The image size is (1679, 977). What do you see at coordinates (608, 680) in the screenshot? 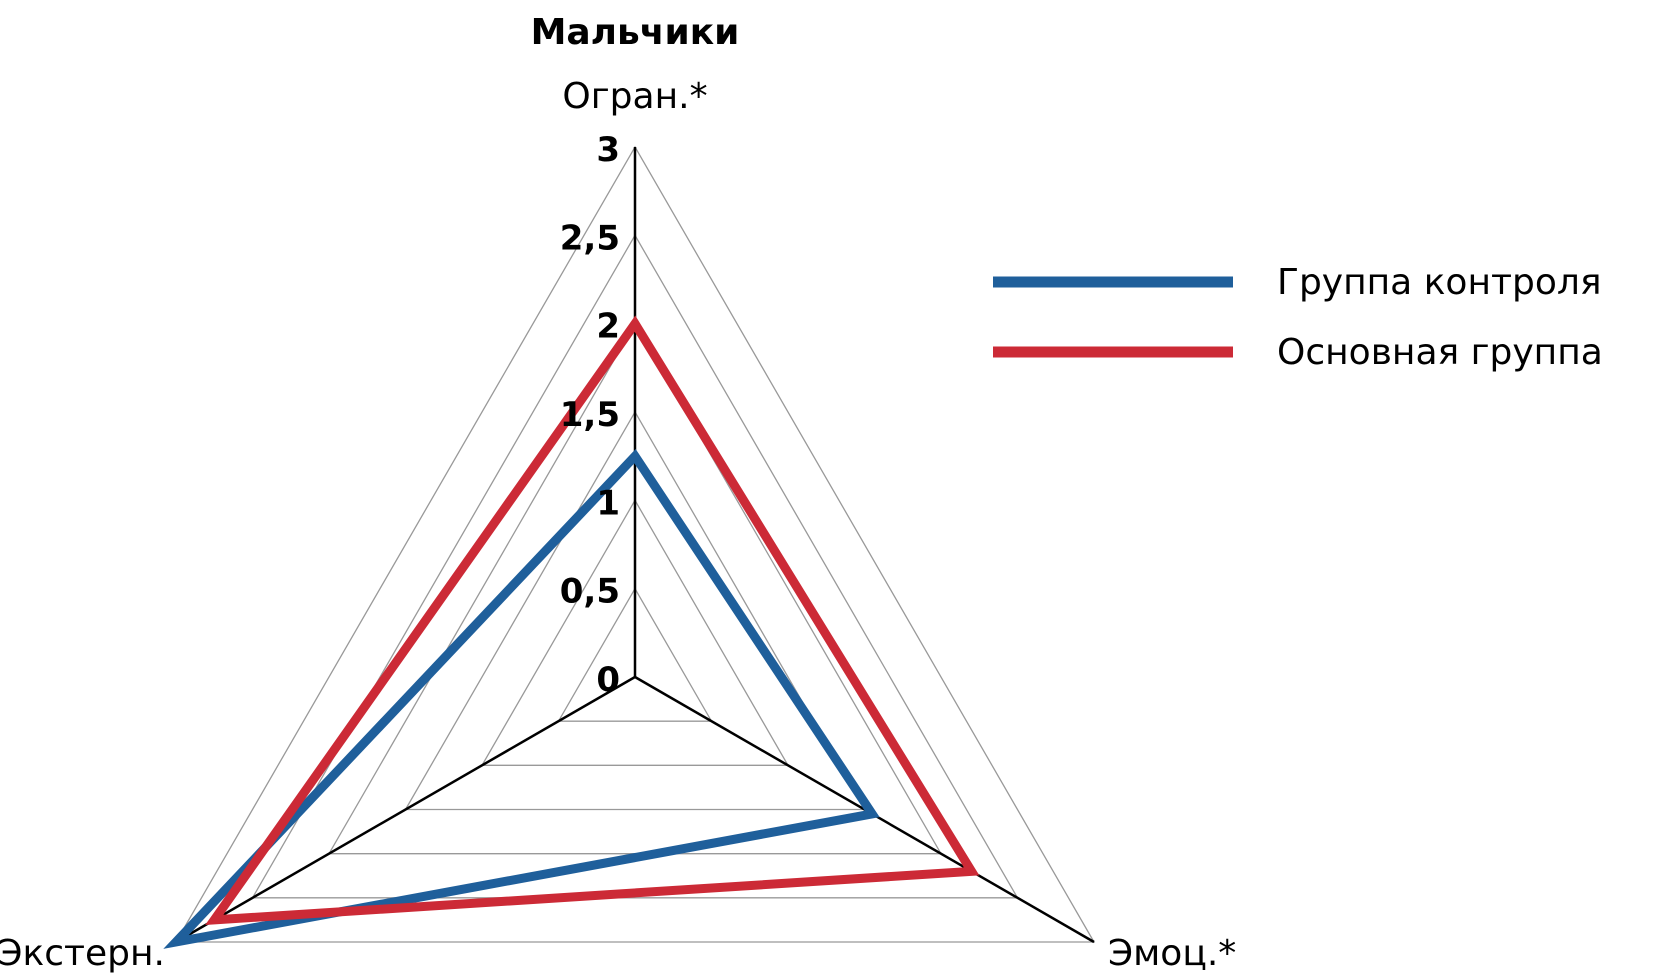
I see `tick-label: 0` at bounding box center [608, 680].